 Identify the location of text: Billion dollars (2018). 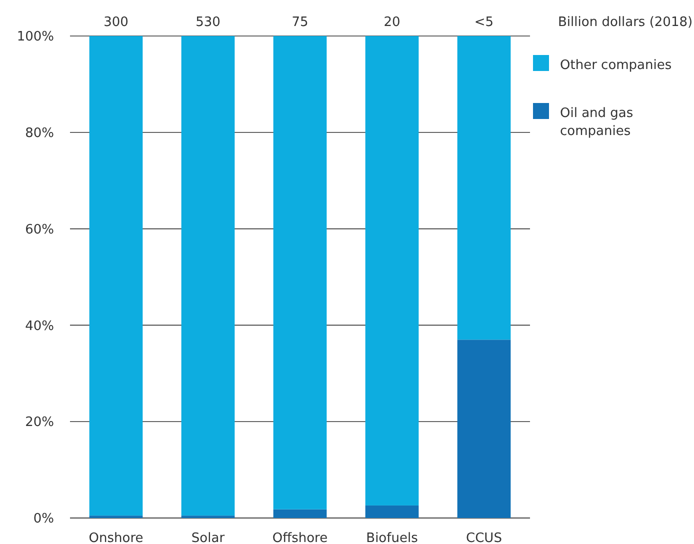
(625, 22).